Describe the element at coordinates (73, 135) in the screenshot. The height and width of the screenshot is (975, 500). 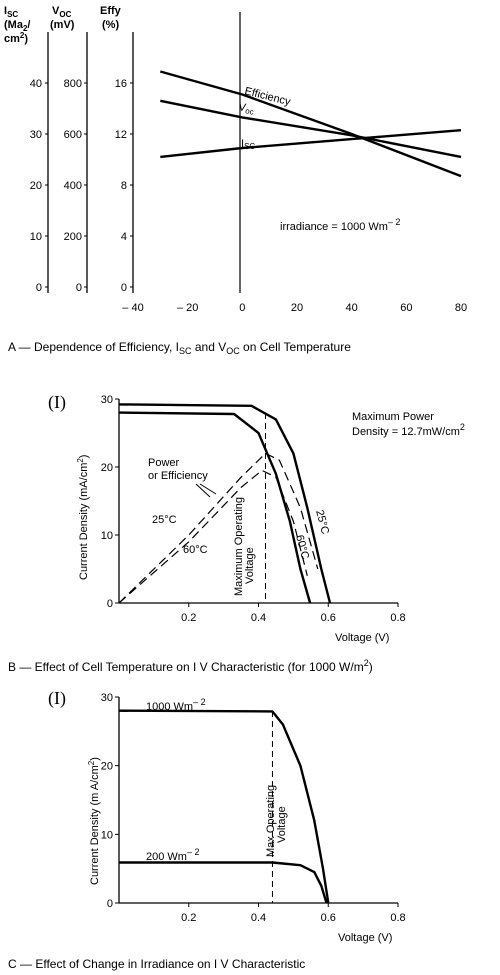
I see `voc-tick-label: 600` at that location.